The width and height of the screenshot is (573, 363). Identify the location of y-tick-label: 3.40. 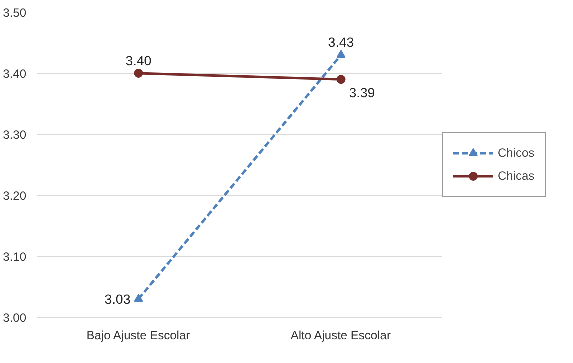
(15, 74).